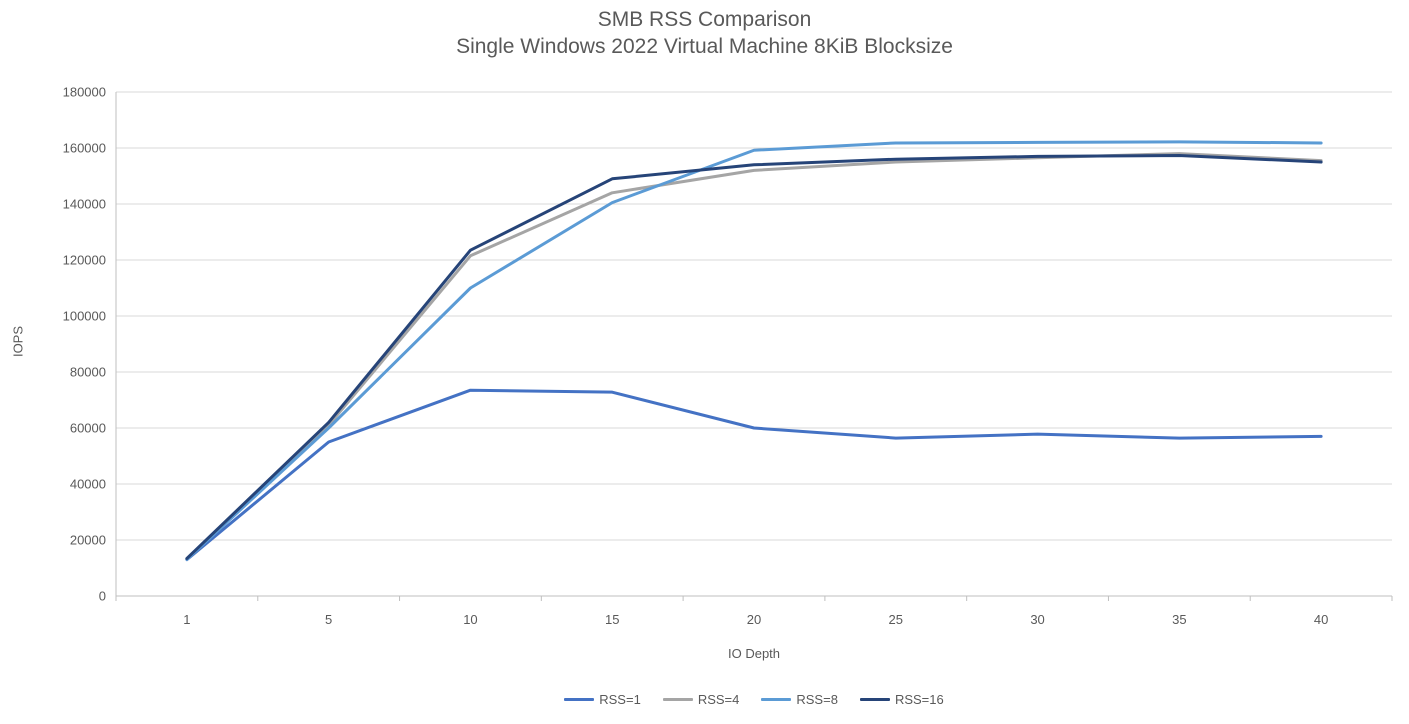  What do you see at coordinates (102, 596) in the screenshot?
I see `y-tick-label: 0` at bounding box center [102, 596].